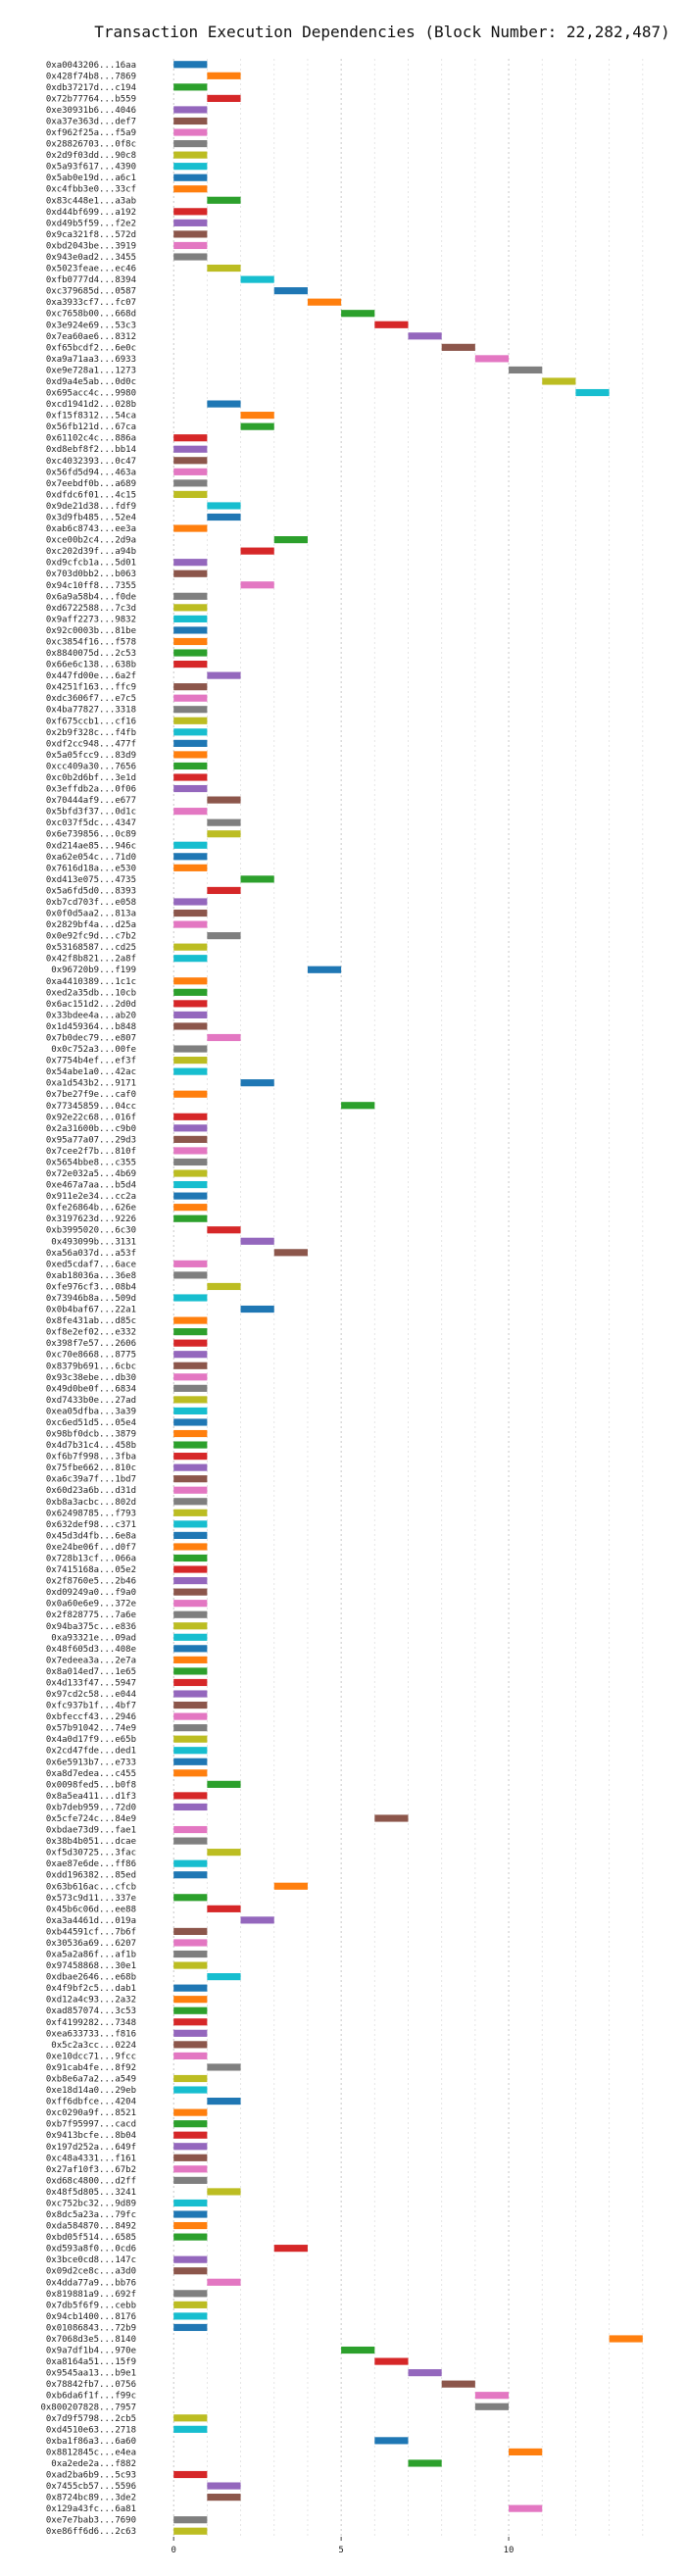 This screenshot has height=2576, width=686. What do you see at coordinates (91, 2148) in the screenshot?
I see `y-tick-label: 0x197d252a...649f` at bounding box center [91, 2148].